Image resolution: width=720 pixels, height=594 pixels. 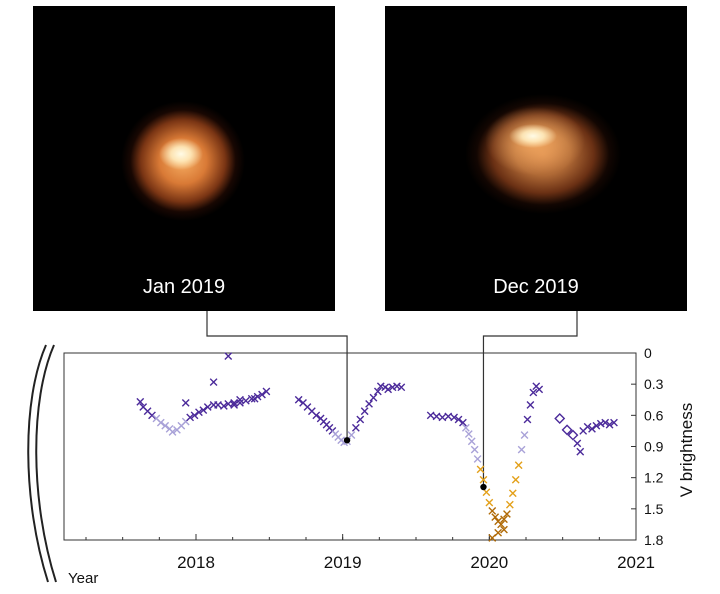 What do you see at coordinates (654, 540) in the screenshot?
I see `y-tick-label: 1.8` at bounding box center [654, 540].